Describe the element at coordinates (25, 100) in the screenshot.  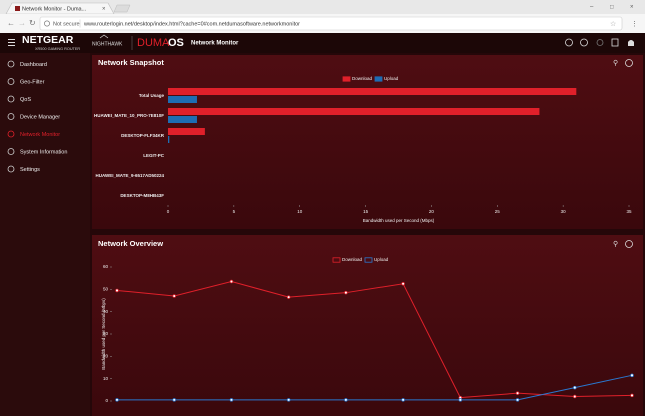
I see `sidebar-label: QoS` at that location.